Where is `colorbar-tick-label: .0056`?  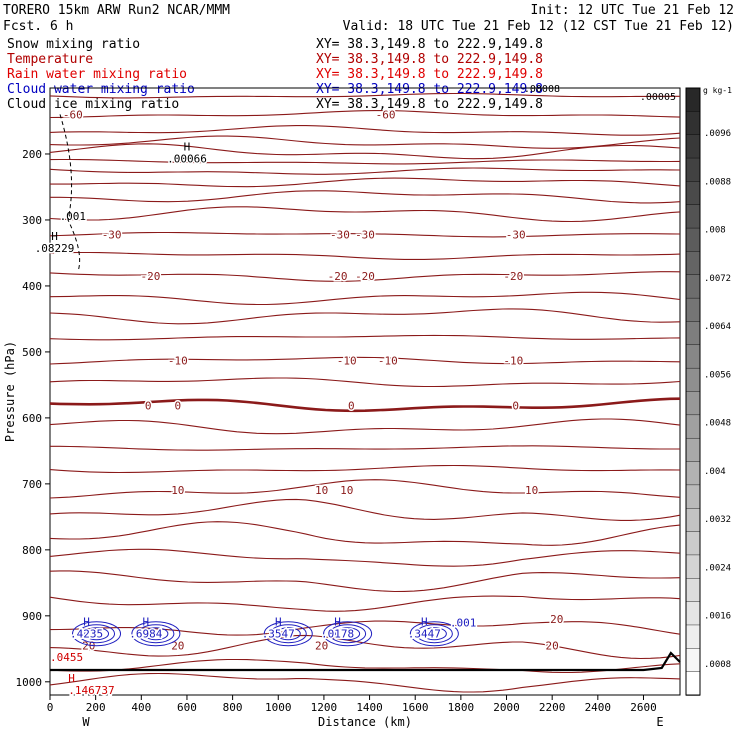
colorbar-tick-label: .0056 is located at coordinates (717, 375).